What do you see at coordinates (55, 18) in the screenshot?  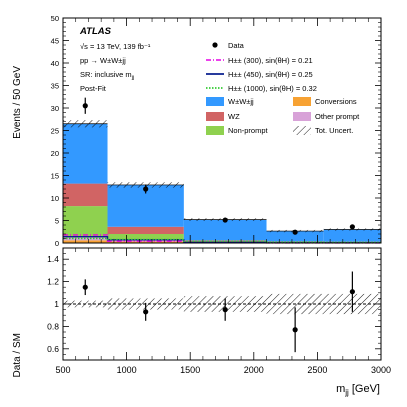 I see `y-tick-label: 50` at bounding box center [55, 18].